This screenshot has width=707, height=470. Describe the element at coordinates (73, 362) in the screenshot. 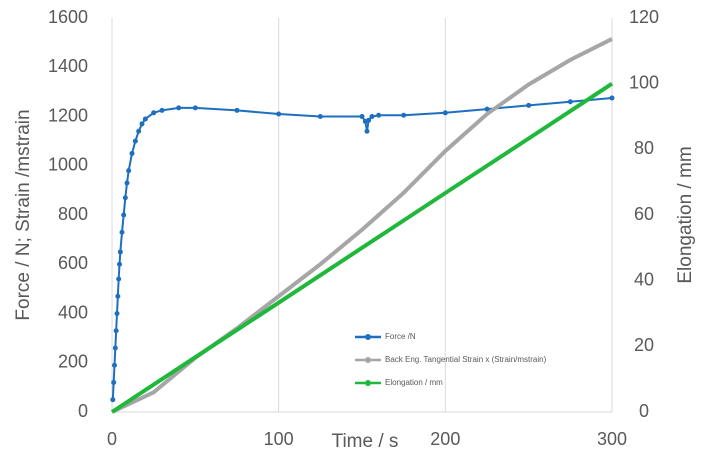

I see `y-tick-label: 200` at that location.